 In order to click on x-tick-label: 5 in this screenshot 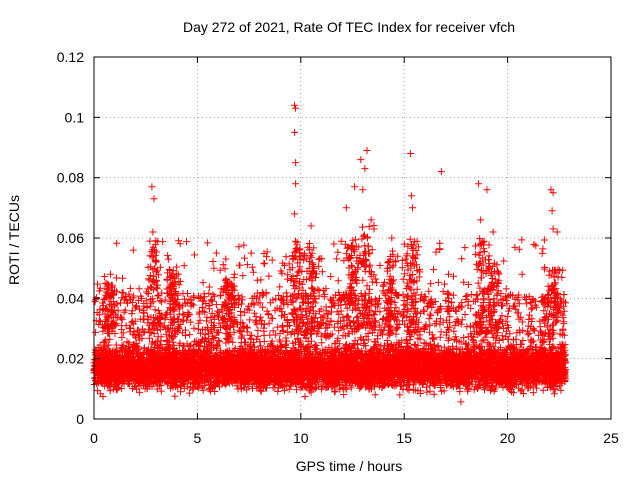, I will do `click(198, 438)`.